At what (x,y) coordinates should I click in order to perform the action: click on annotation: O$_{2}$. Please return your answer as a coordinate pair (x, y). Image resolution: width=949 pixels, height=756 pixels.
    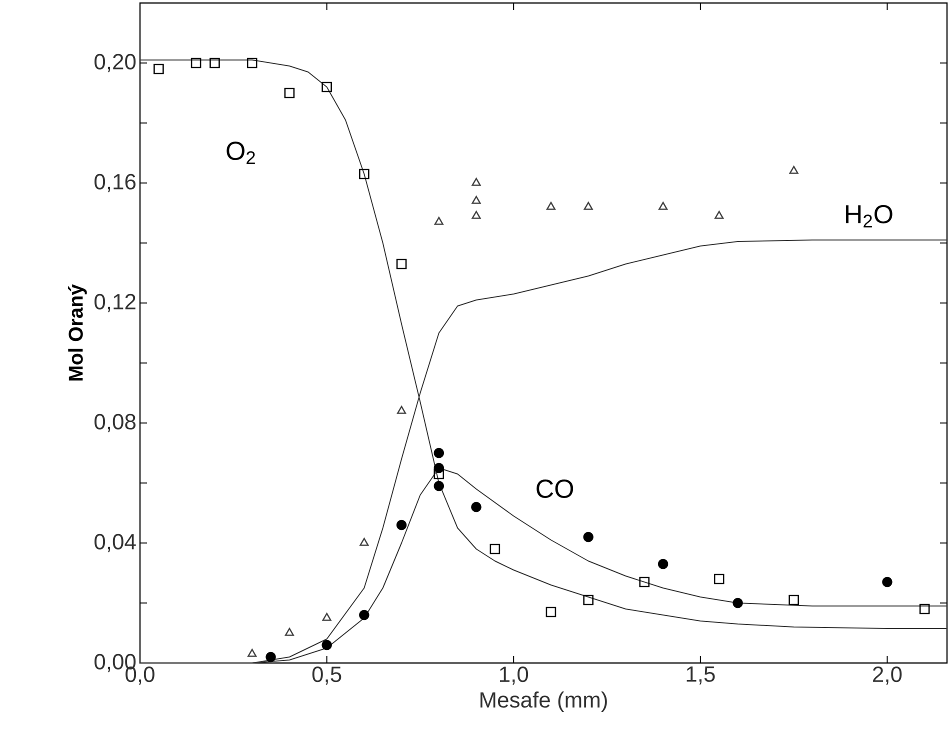
    Looking at the image, I should click on (240, 153).